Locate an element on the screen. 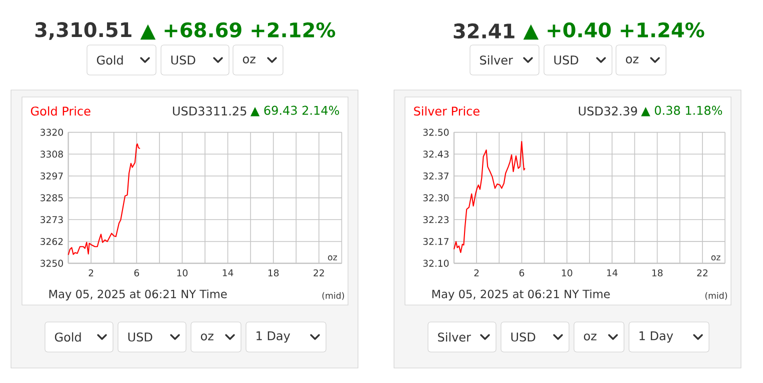  y-tick-label: 3285 is located at coordinates (51, 198).